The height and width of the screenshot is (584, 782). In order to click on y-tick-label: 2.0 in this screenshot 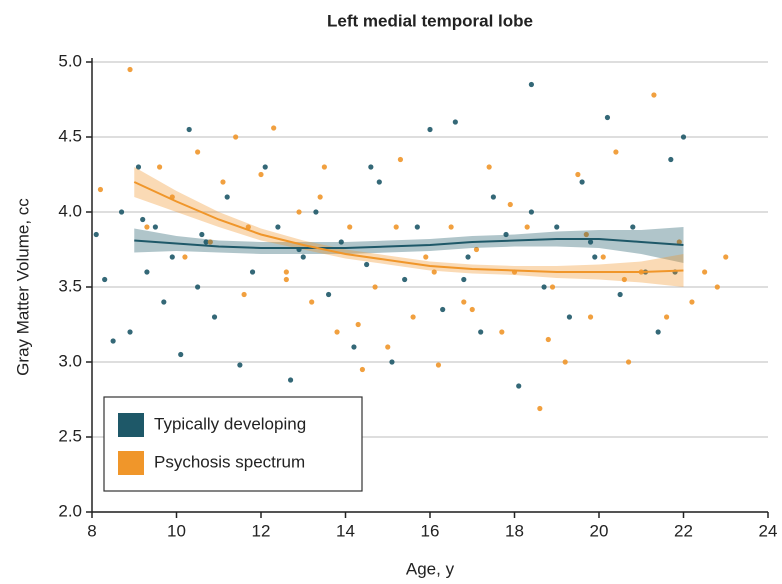, I will do `click(70, 510)`.